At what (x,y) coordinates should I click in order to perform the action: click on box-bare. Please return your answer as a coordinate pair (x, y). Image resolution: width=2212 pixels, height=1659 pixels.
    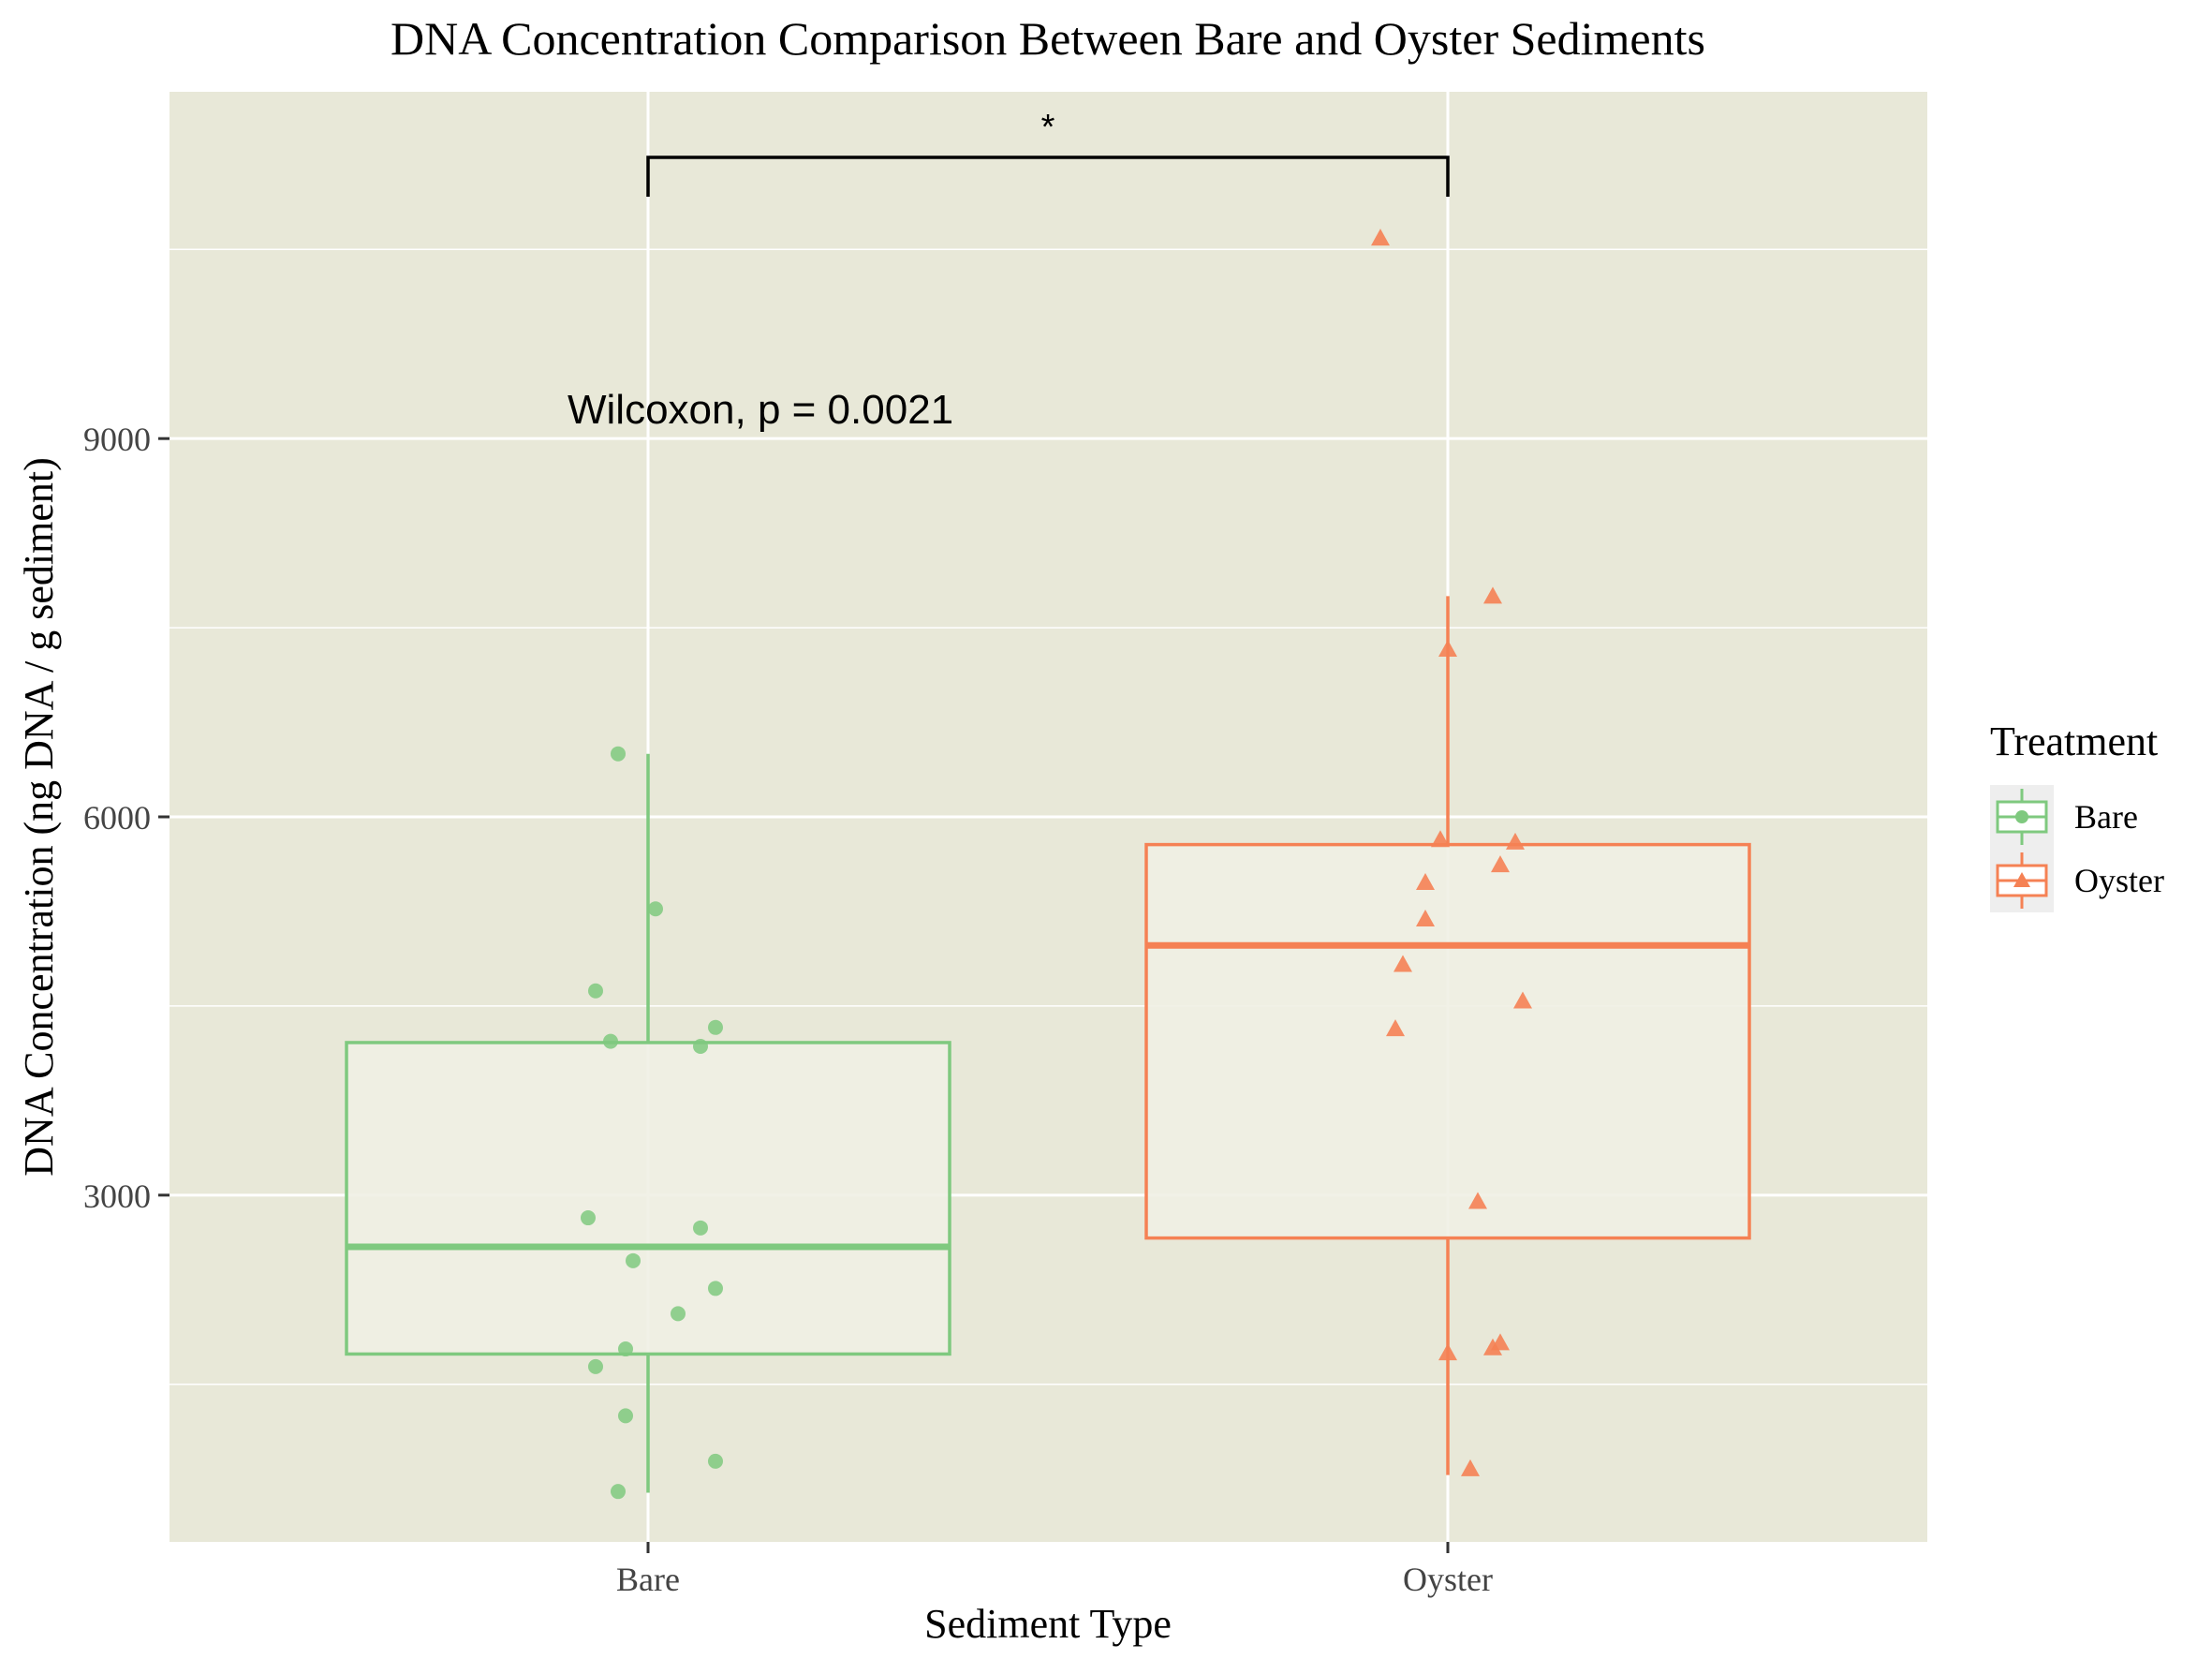
    Looking at the image, I should click on (648, 1199).